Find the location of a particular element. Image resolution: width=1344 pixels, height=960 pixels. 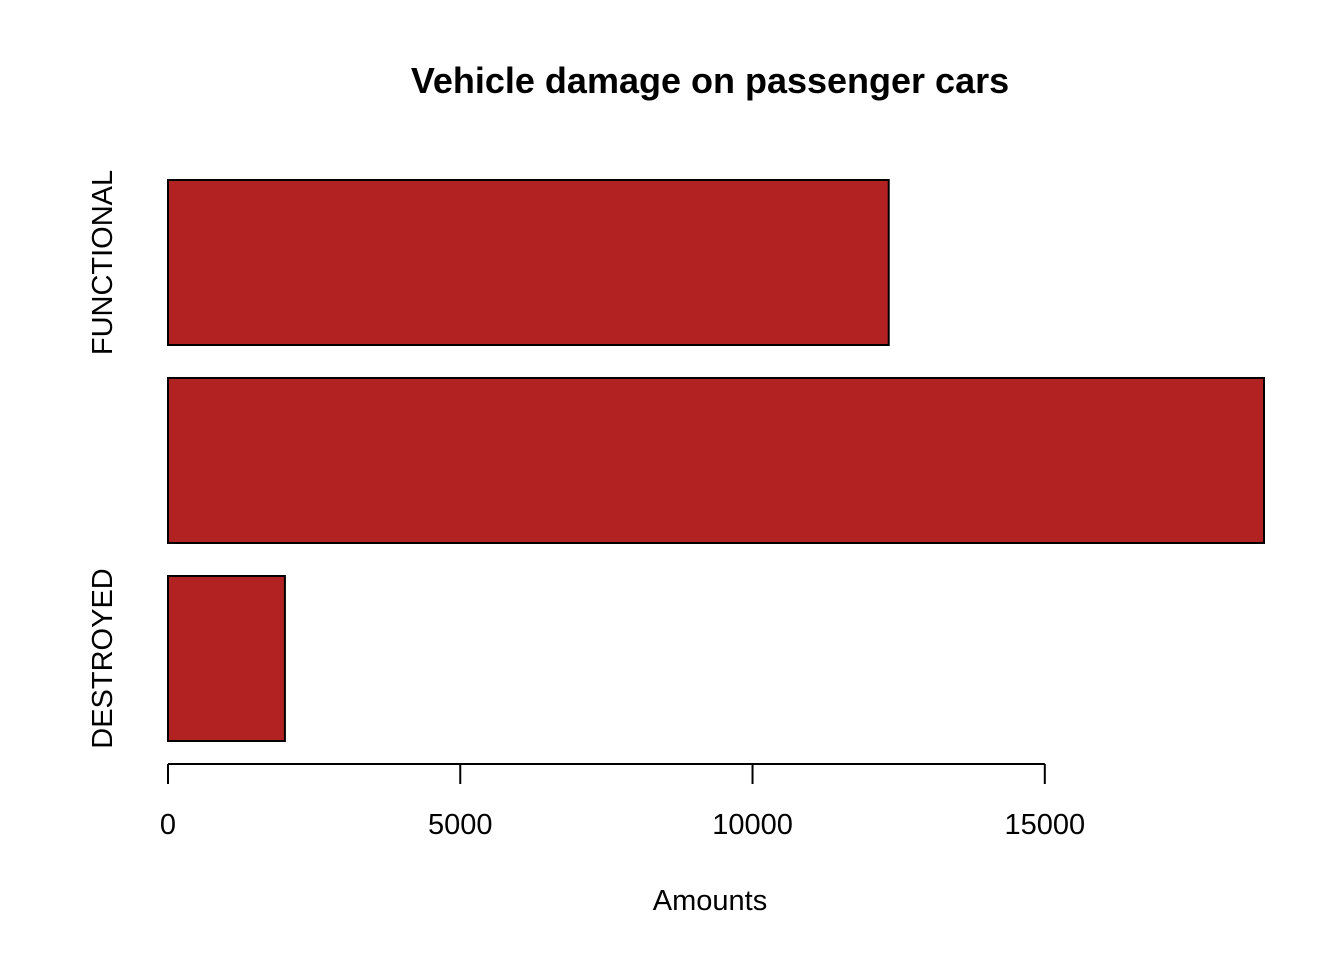

x-tick-label: 5000 is located at coordinates (460, 825).